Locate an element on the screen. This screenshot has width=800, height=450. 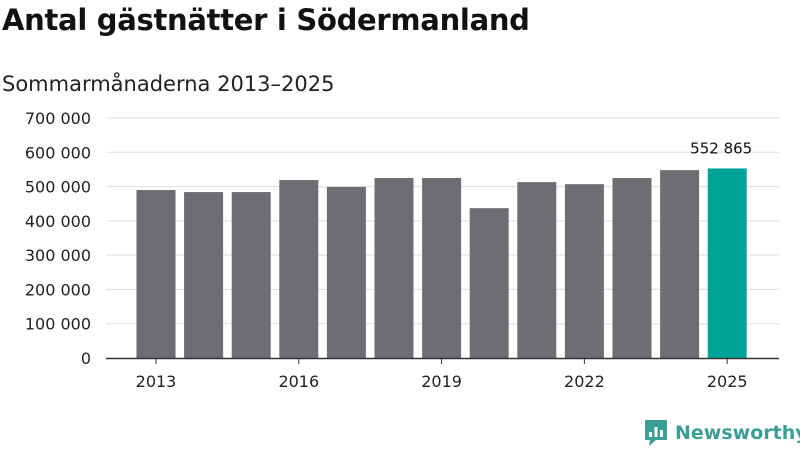
x-tick-label: 2025 is located at coordinates (727, 381).